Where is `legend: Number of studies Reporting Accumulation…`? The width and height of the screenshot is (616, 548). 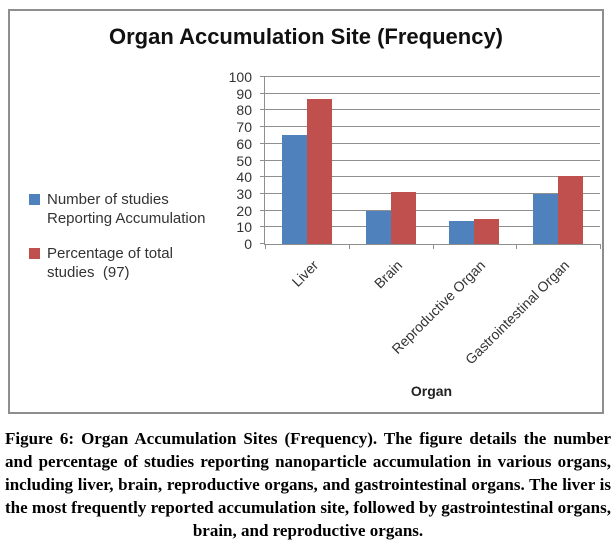
legend: Number of studies Reporting Accumulation… is located at coordinates (126, 244).